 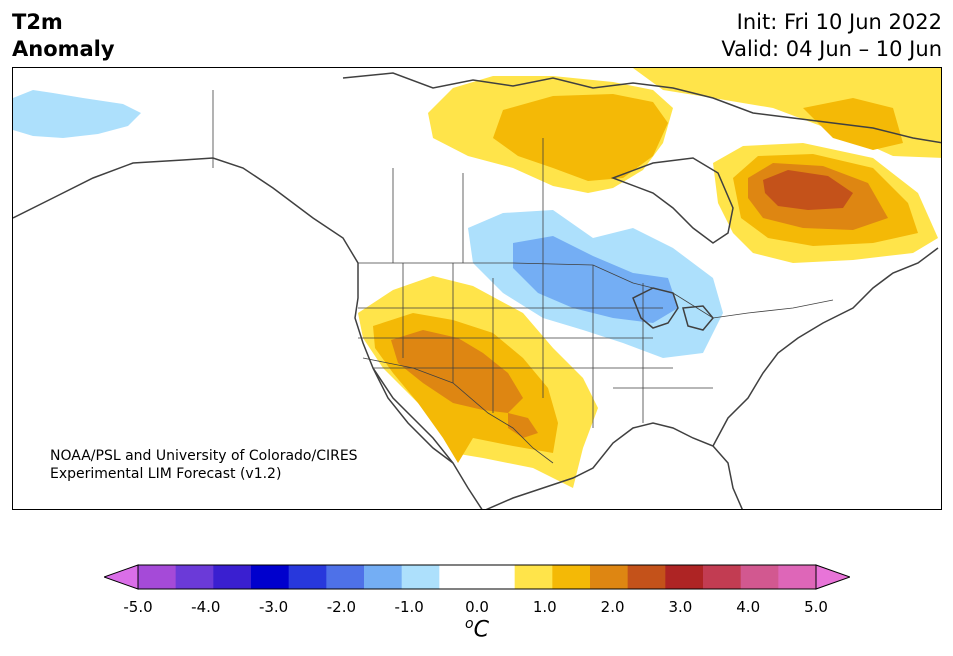 What do you see at coordinates (273, 607) in the screenshot?
I see `colorbar-tick-label: -3.0` at bounding box center [273, 607].